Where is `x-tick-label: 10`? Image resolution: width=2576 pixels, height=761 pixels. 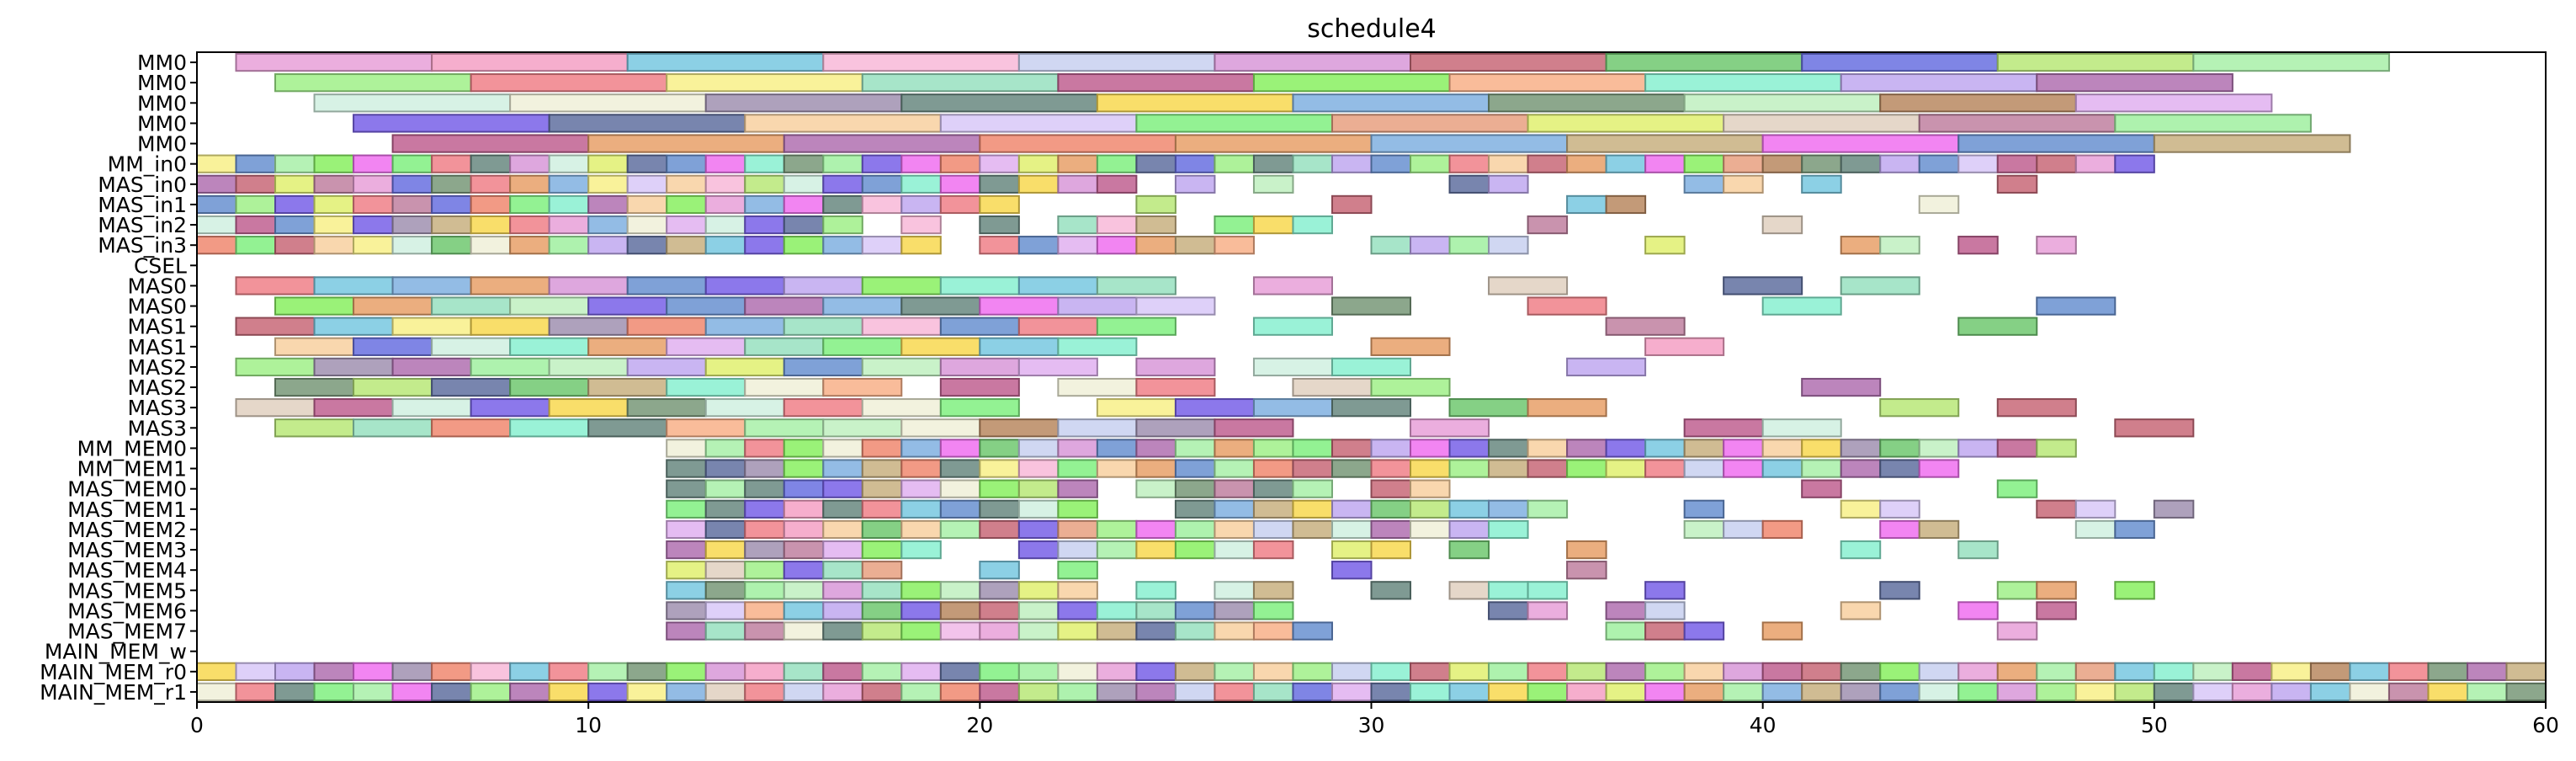 x-tick-label: 10 is located at coordinates (588, 725).